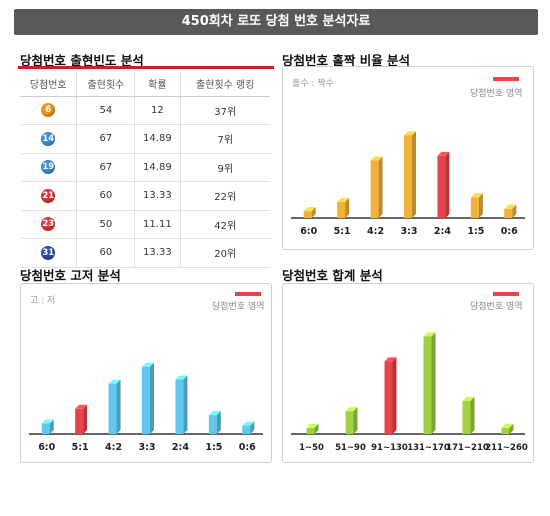 This screenshot has width=550, height=516. Describe the element at coordinates (82, 60) in the screenshot. I see `frequency-section-title: 당첨번호 출현빈도 분석` at that location.